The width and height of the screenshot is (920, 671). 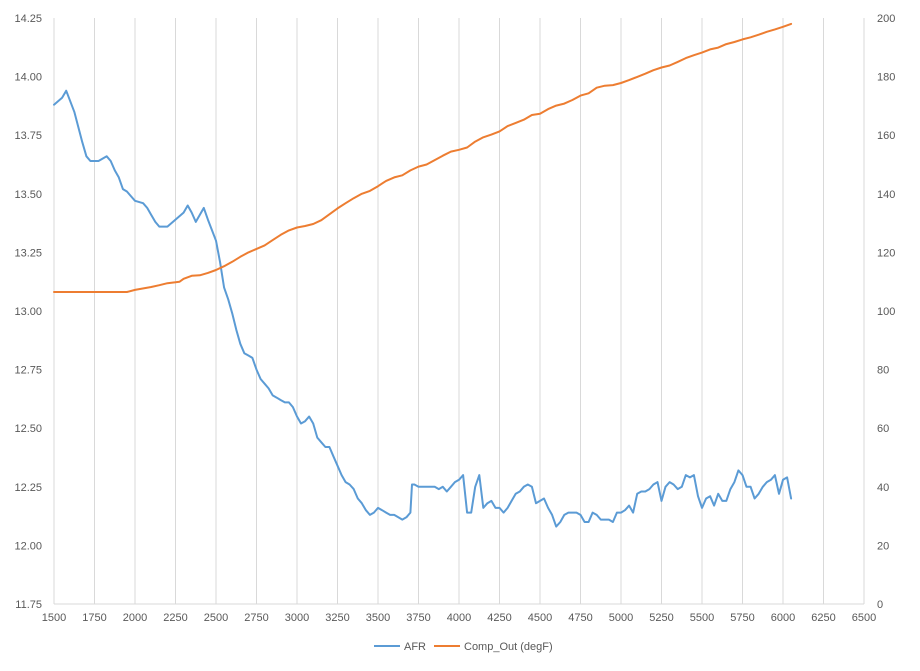 I want to click on right-tick-label: 140, so click(x=886, y=195).